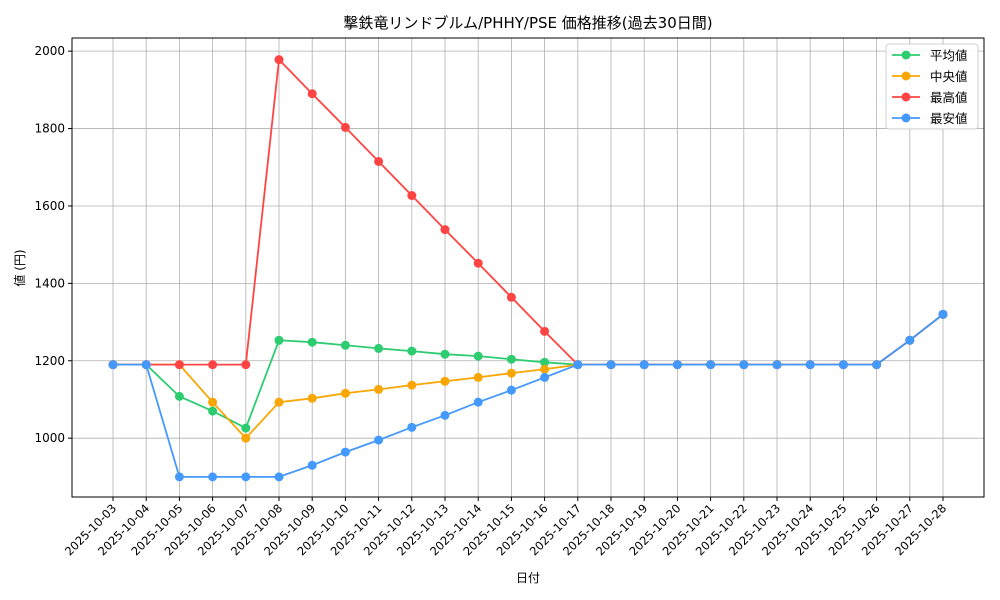  Describe the element at coordinates (49, 283) in the screenshot. I see `y-tick-label: 1400` at that location.